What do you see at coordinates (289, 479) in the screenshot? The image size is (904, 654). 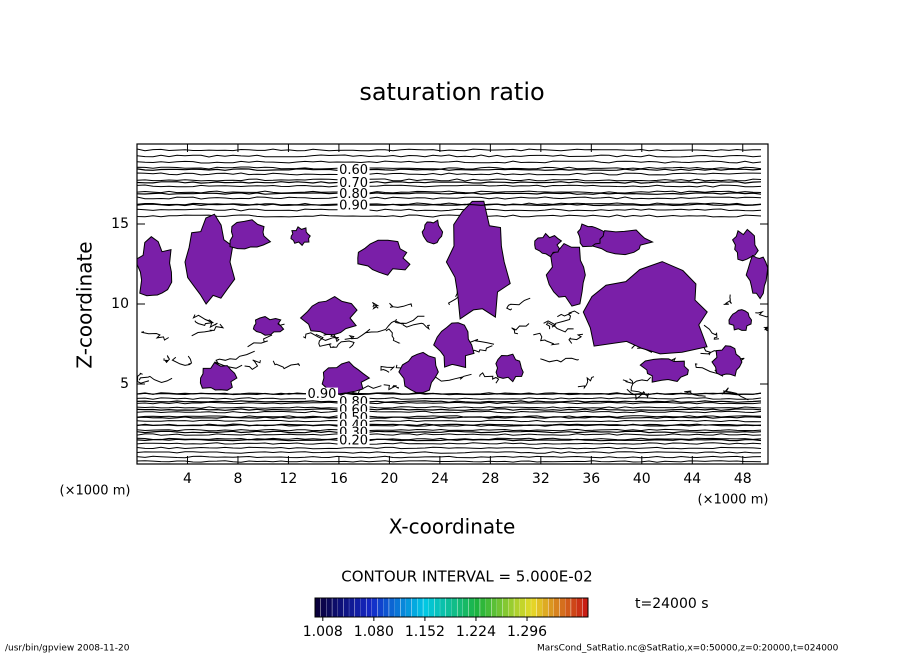 I see `x-tick-label: 12` at bounding box center [289, 479].